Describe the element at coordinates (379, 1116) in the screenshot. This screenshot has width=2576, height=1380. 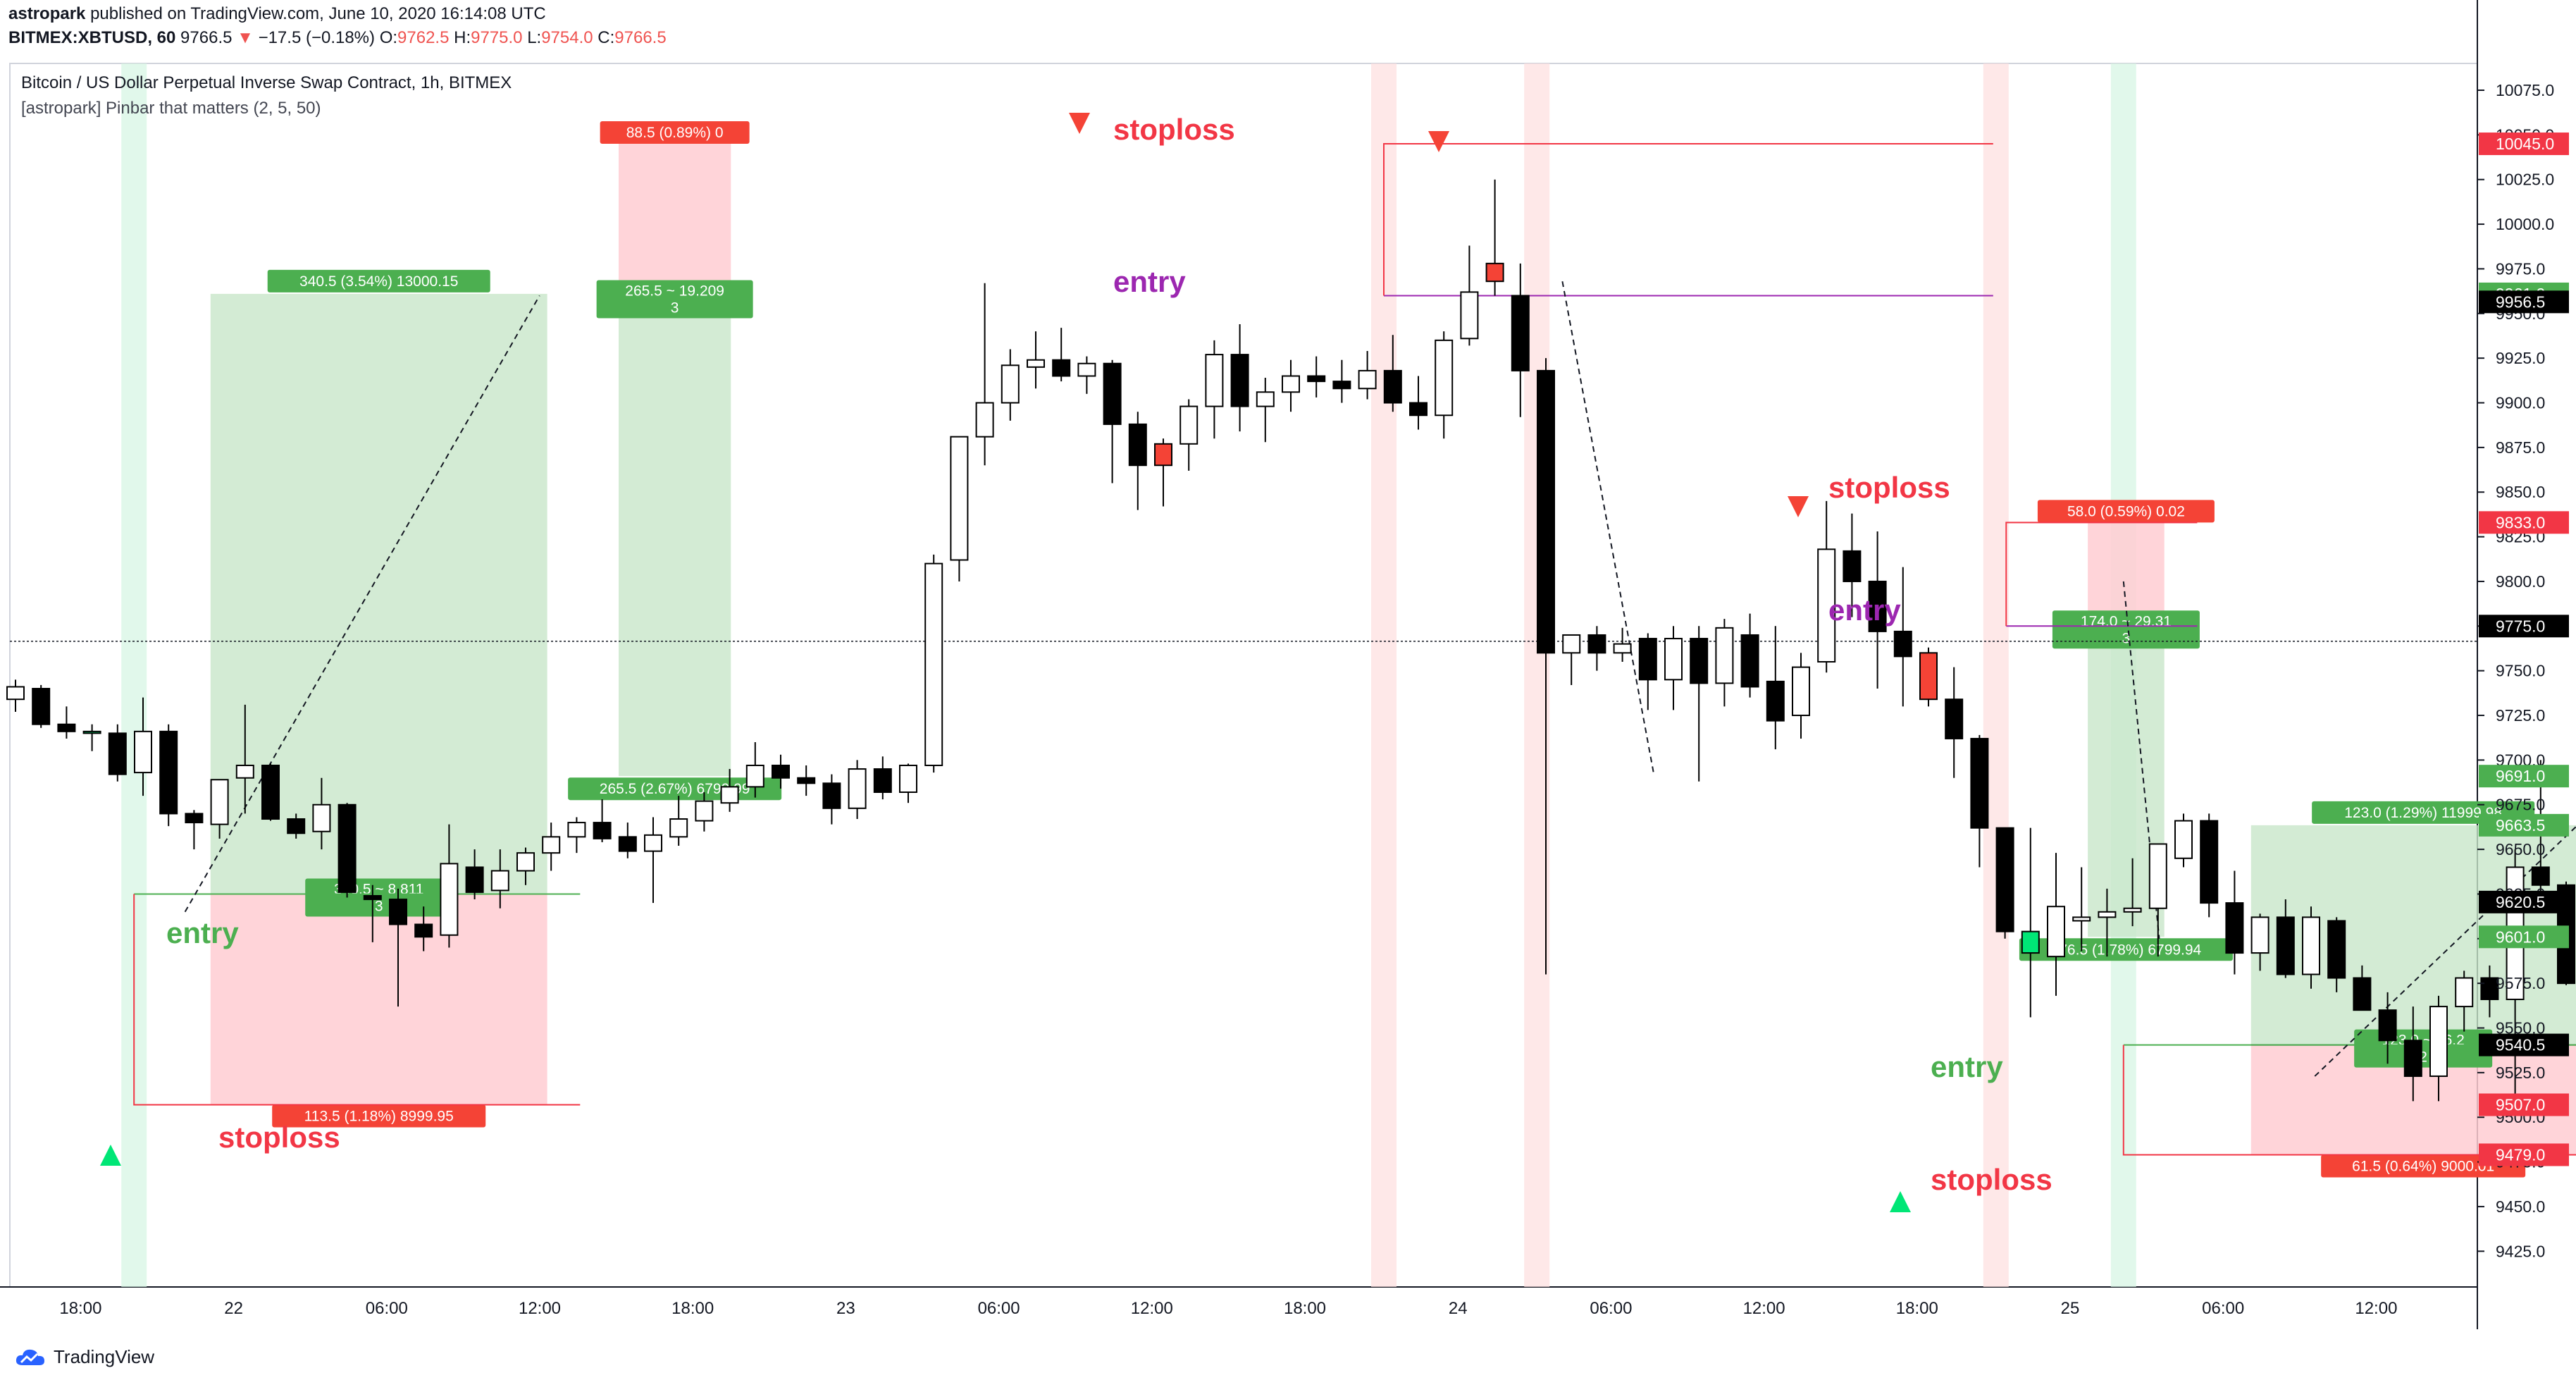
I see `trade-1-stop-label-bg` at that location.